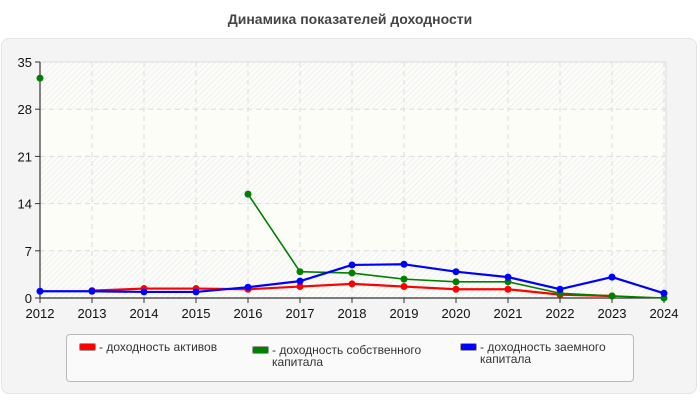 The image size is (700, 400). What do you see at coordinates (25, 204) in the screenshot?
I see `y-tick-label: 14` at bounding box center [25, 204].